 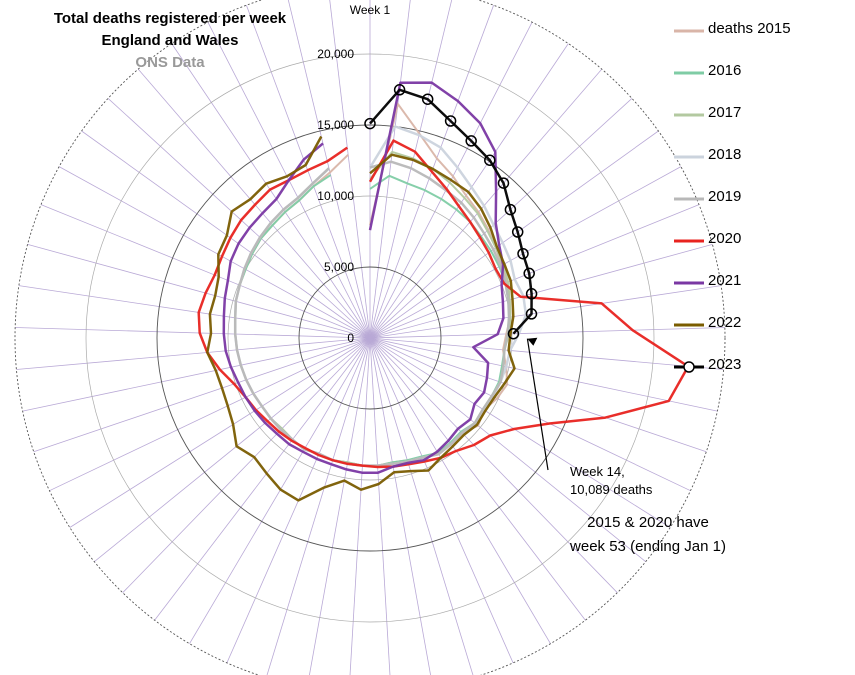 I want to click on legend-label: 2018, so click(x=725, y=154).